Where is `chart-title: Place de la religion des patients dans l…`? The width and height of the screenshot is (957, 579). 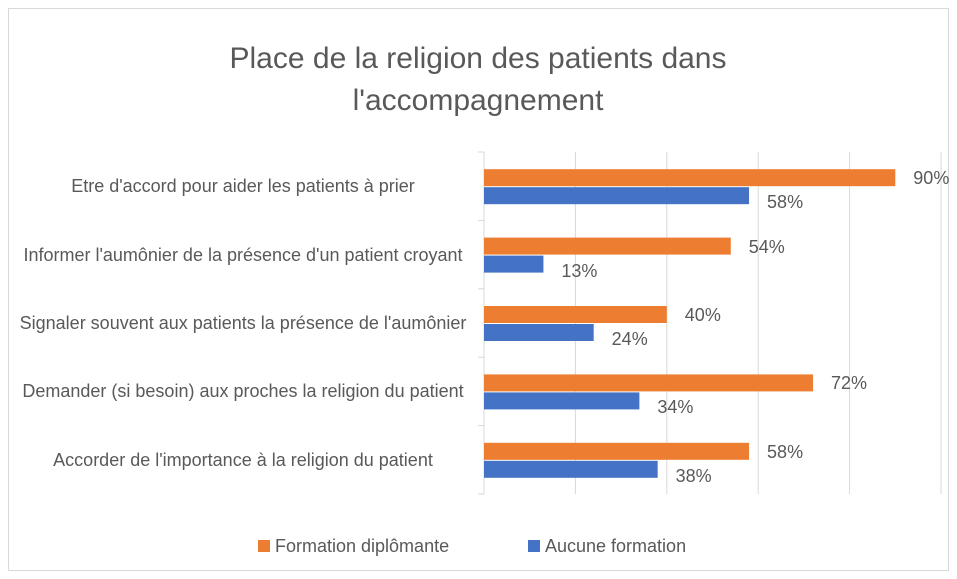
chart-title: Place de la religion des patients dans l… is located at coordinates (478, 79).